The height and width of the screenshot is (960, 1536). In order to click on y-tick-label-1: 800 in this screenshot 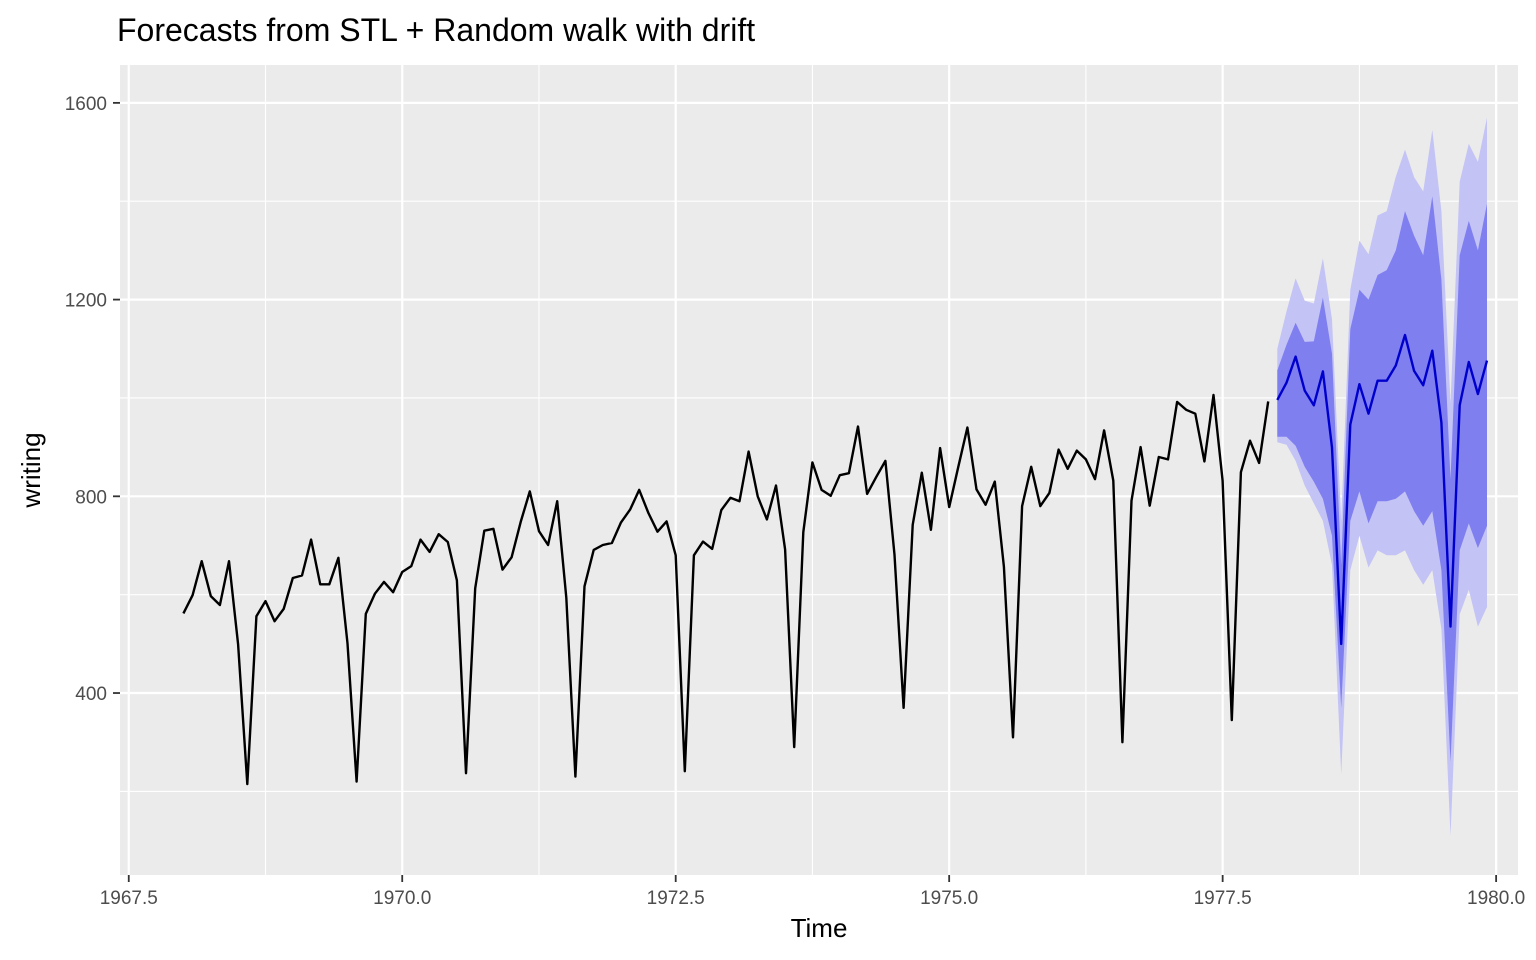, I will do `click(91, 497)`.